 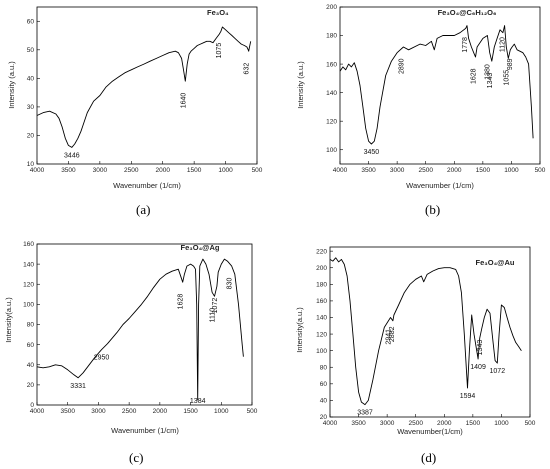 I want to click on peak-label: 1120, so click(x=503, y=44).